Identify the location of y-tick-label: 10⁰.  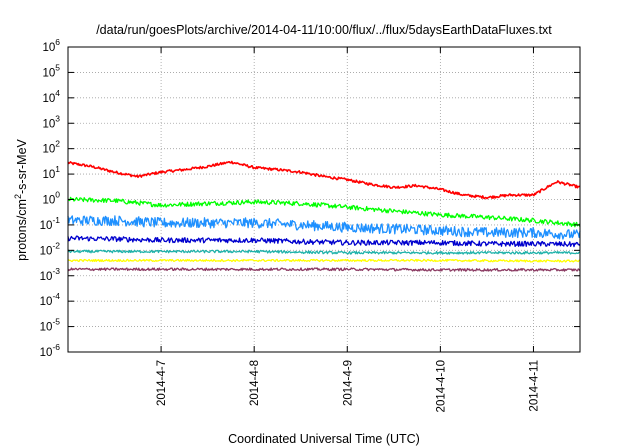
(51, 198).